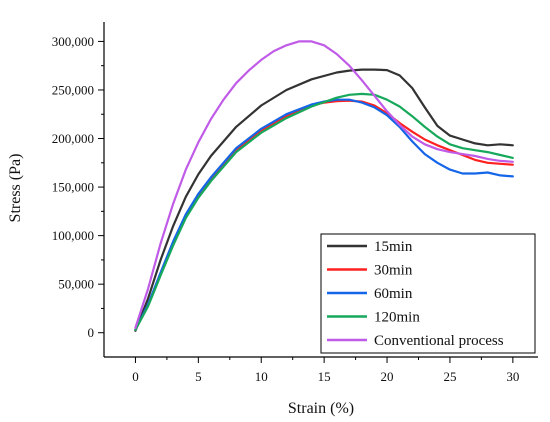  Describe the element at coordinates (73, 187) in the screenshot. I see `y-tick-label: 150,000` at that location.